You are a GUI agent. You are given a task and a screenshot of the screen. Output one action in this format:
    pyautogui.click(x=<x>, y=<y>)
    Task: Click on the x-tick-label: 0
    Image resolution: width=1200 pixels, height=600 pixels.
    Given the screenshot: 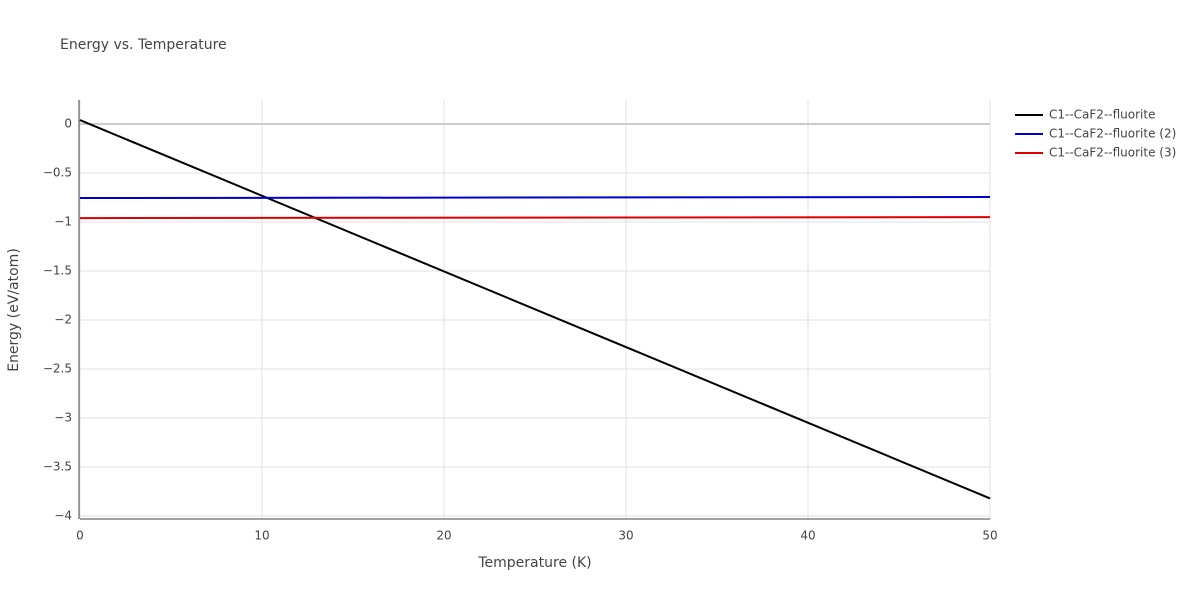 What is the action you would take?
    pyautogui.click(x=80, y=536)
    